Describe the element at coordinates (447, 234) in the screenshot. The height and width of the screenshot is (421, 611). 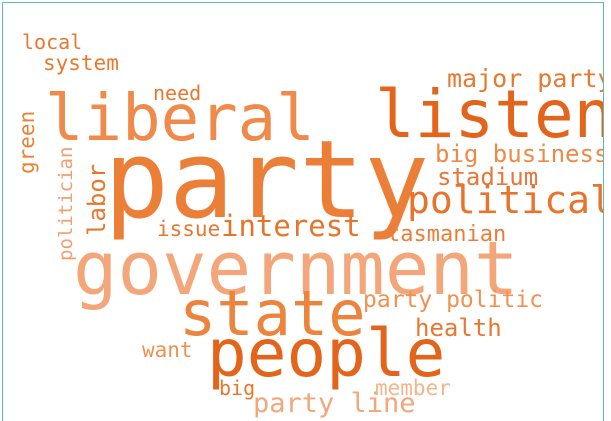
I see `word-tasmanian: tasmanian` at that location.